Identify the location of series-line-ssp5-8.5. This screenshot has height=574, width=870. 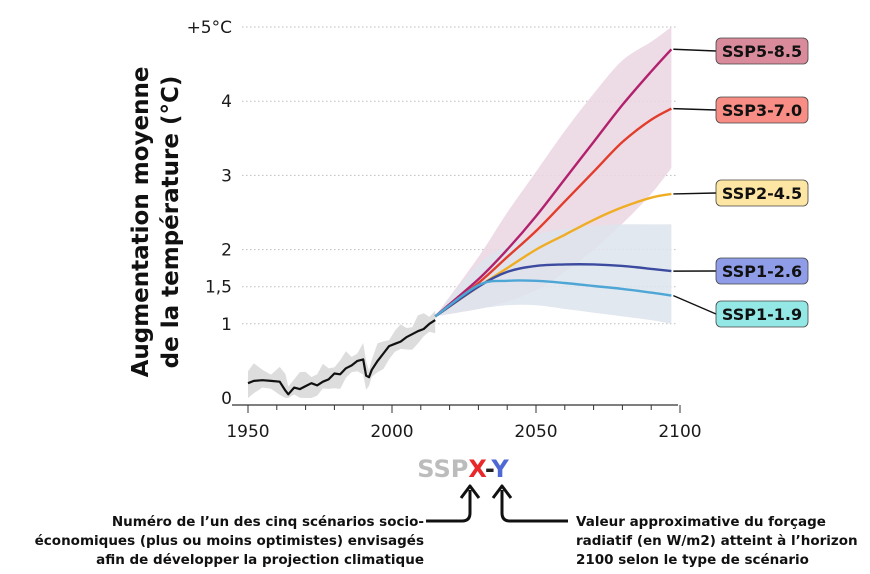
(553, 183).